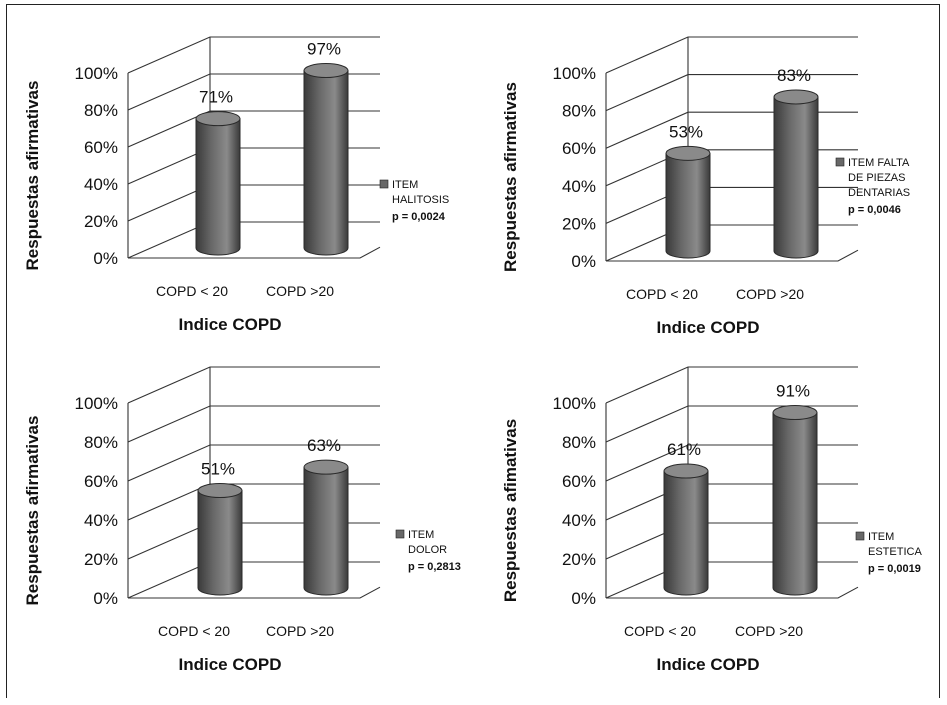  Describe the element at coordinates (579, 223) in the screenshot. I see `chart-falta-piezas-ytick-label: 20%` at that location.